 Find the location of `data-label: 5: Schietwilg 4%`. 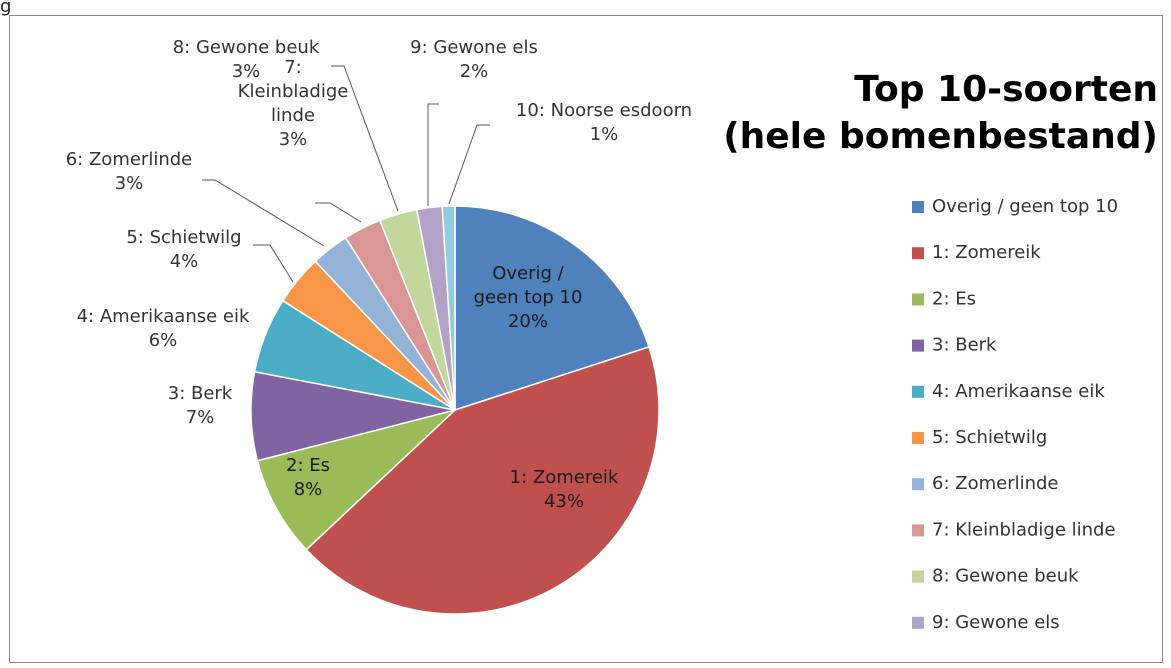

data-label: 5: Schietwilg 4% is located at coordinates (183, 249).